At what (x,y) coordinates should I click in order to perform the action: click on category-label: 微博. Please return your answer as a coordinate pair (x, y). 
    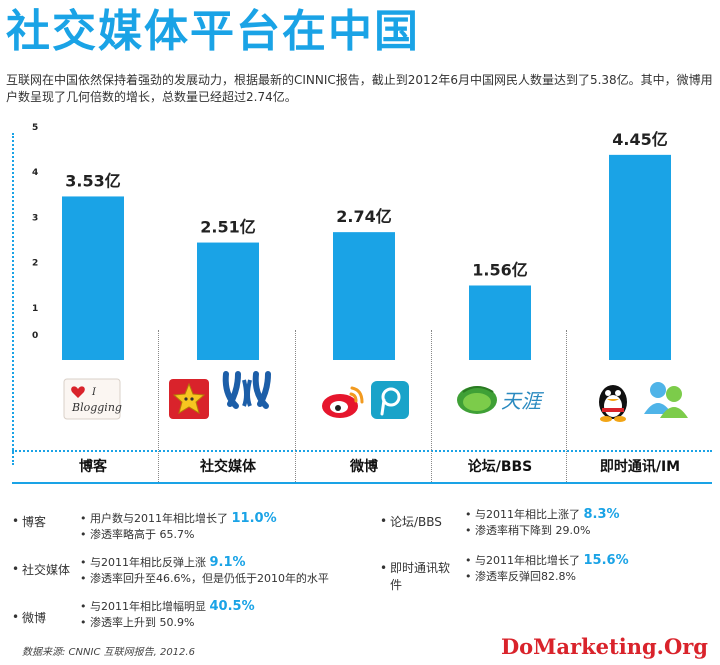
    Looking at the image, I should click on (364, 467).